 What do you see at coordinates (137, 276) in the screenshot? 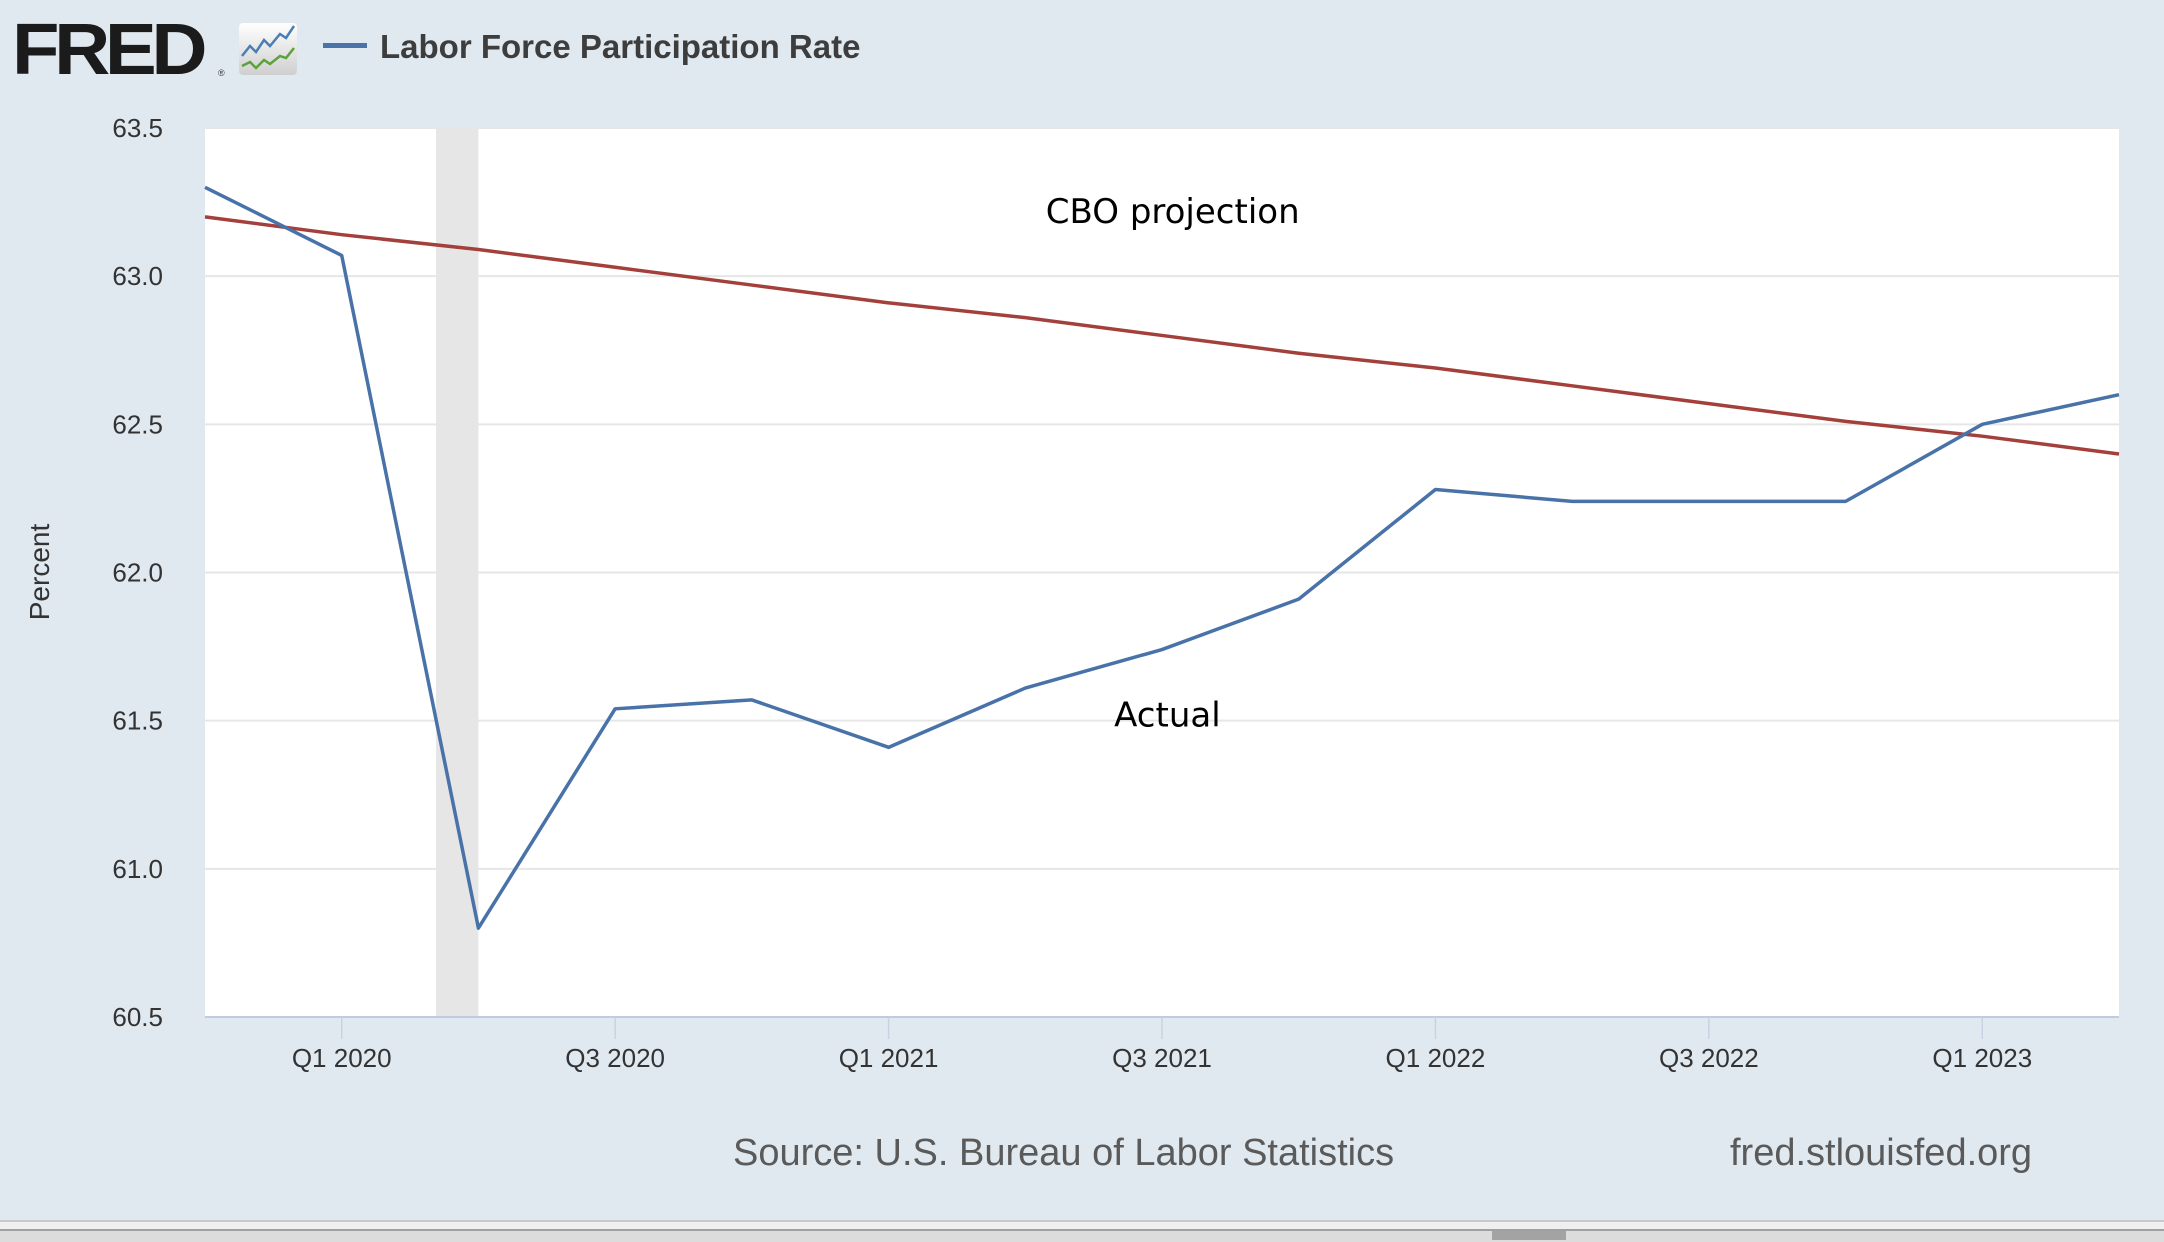
I see `y-tick-label: 63.0` at bounding box center [137, 276].